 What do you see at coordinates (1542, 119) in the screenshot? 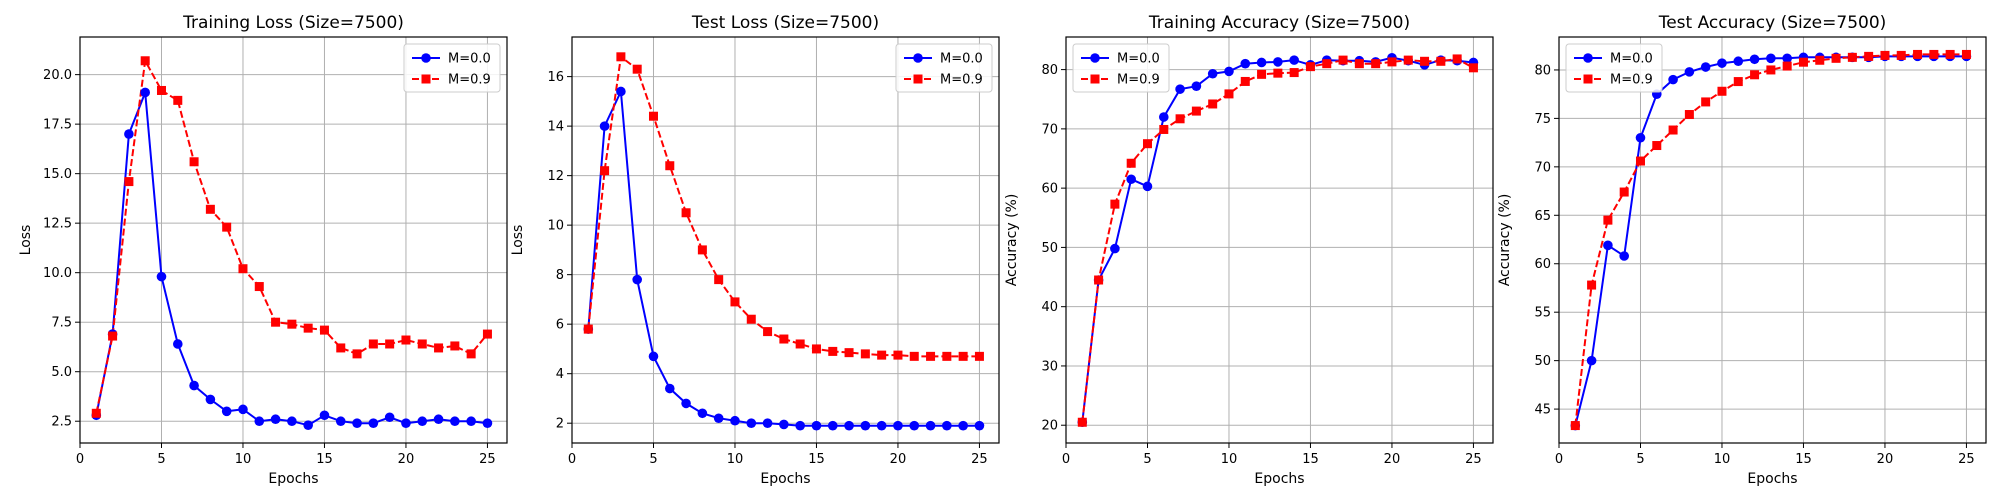
I see `y-tick-label-6: 75` at bounding box center [1542, 119].